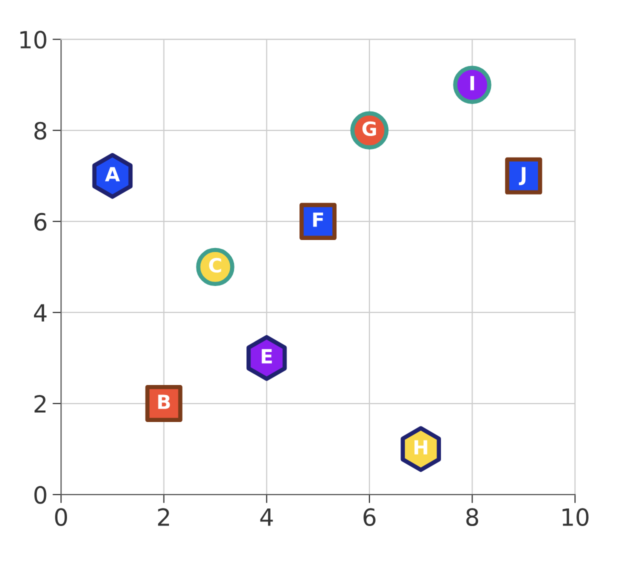 Image resolution: width=623 pixels, height=562 pixels. What do you see at coordinates (575, 517) in the screenshot?
I see `x-tick-label: 10` at bounding box center [575, 517].